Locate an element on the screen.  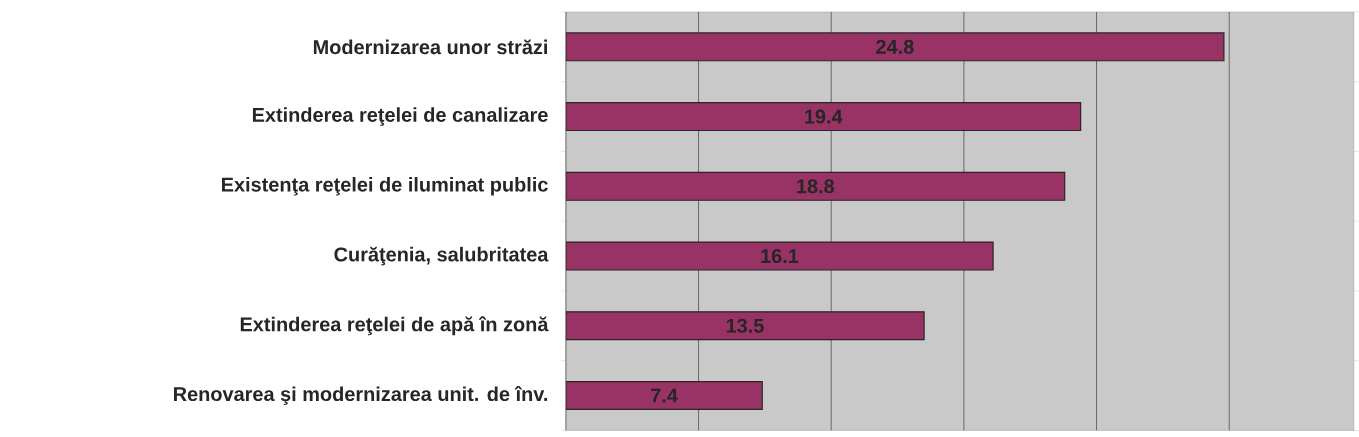
y-tick-label: Extinderea reţelei de canalizare is located at coordinates (400, 116).